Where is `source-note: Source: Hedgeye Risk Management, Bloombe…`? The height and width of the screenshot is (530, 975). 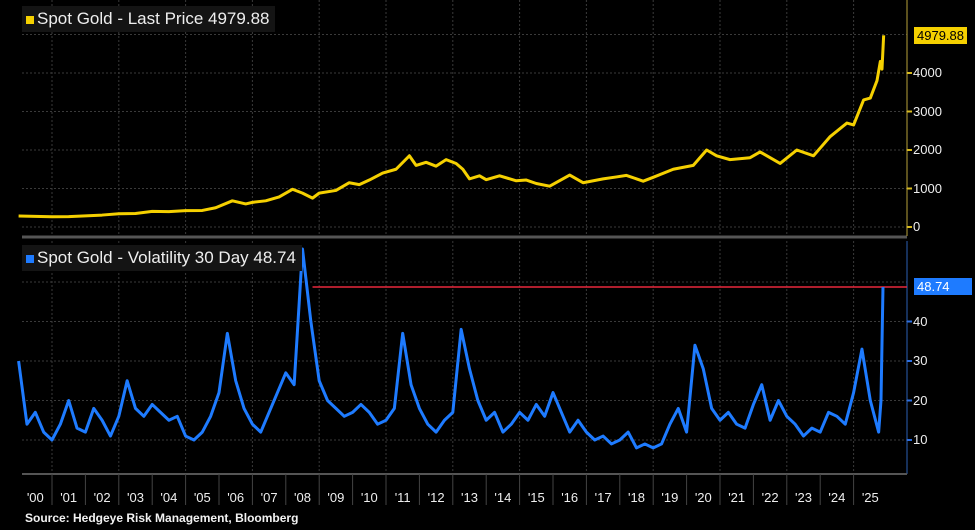
source-note: Source: Hedgeye Risk Management, Bloombe… is located at coordinates (162, 518).